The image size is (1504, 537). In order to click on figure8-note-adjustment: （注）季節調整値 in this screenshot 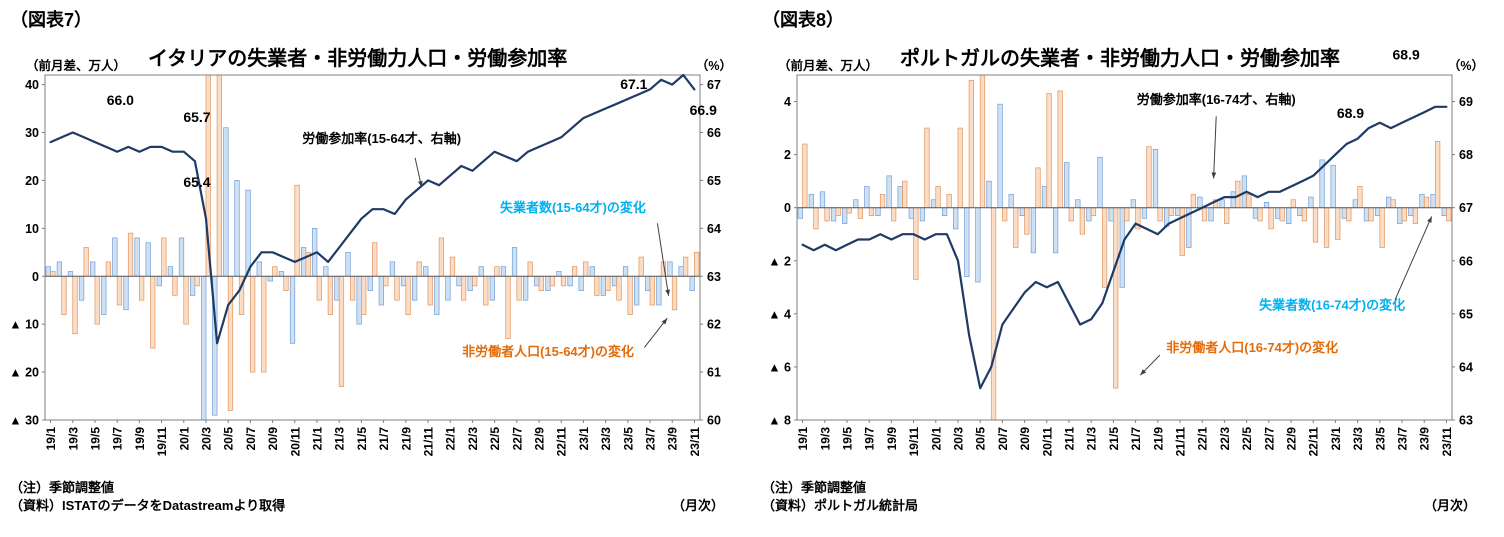, I will do `click(814, 487)`.